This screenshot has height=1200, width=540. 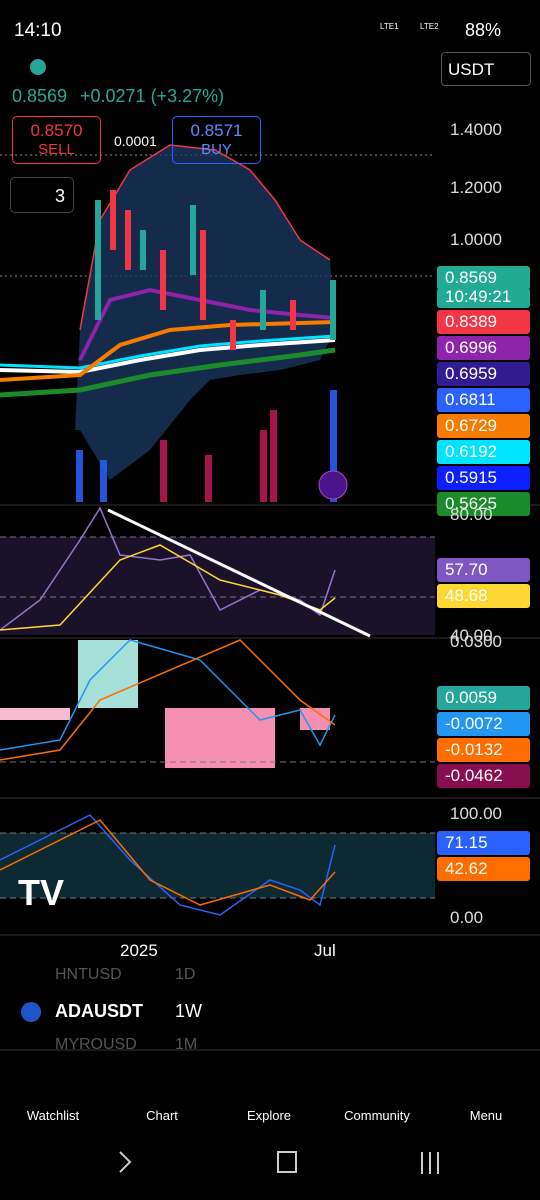 What do you see at coordinates (162, 1115) in the screenshot?
I see `nav-chart: Chart` at bounding box center [162, 1115].